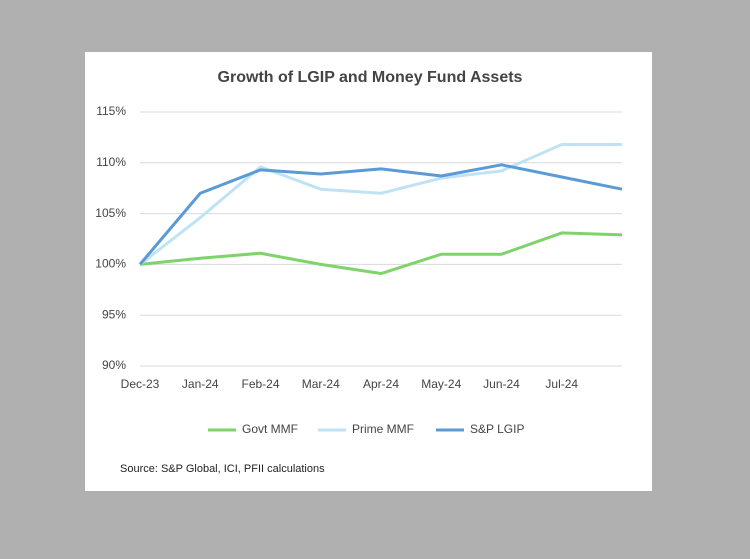 This screenshot has width=750, height=559. I want to click on x-tick-label: Apr-24, so click(381, 384).